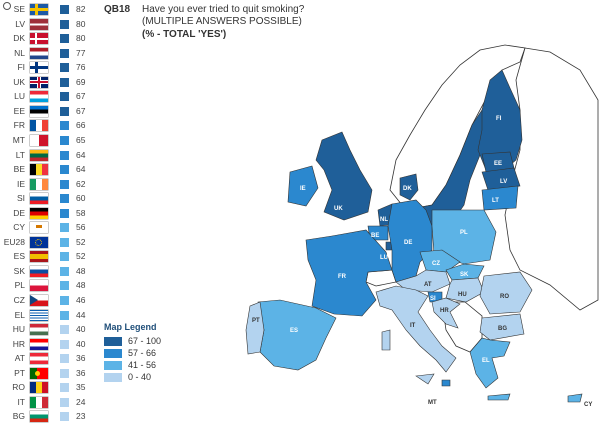 The height and width of the screenshot is (439, 600). I want to click on ranking-row: PL 48, so click(50, 285).